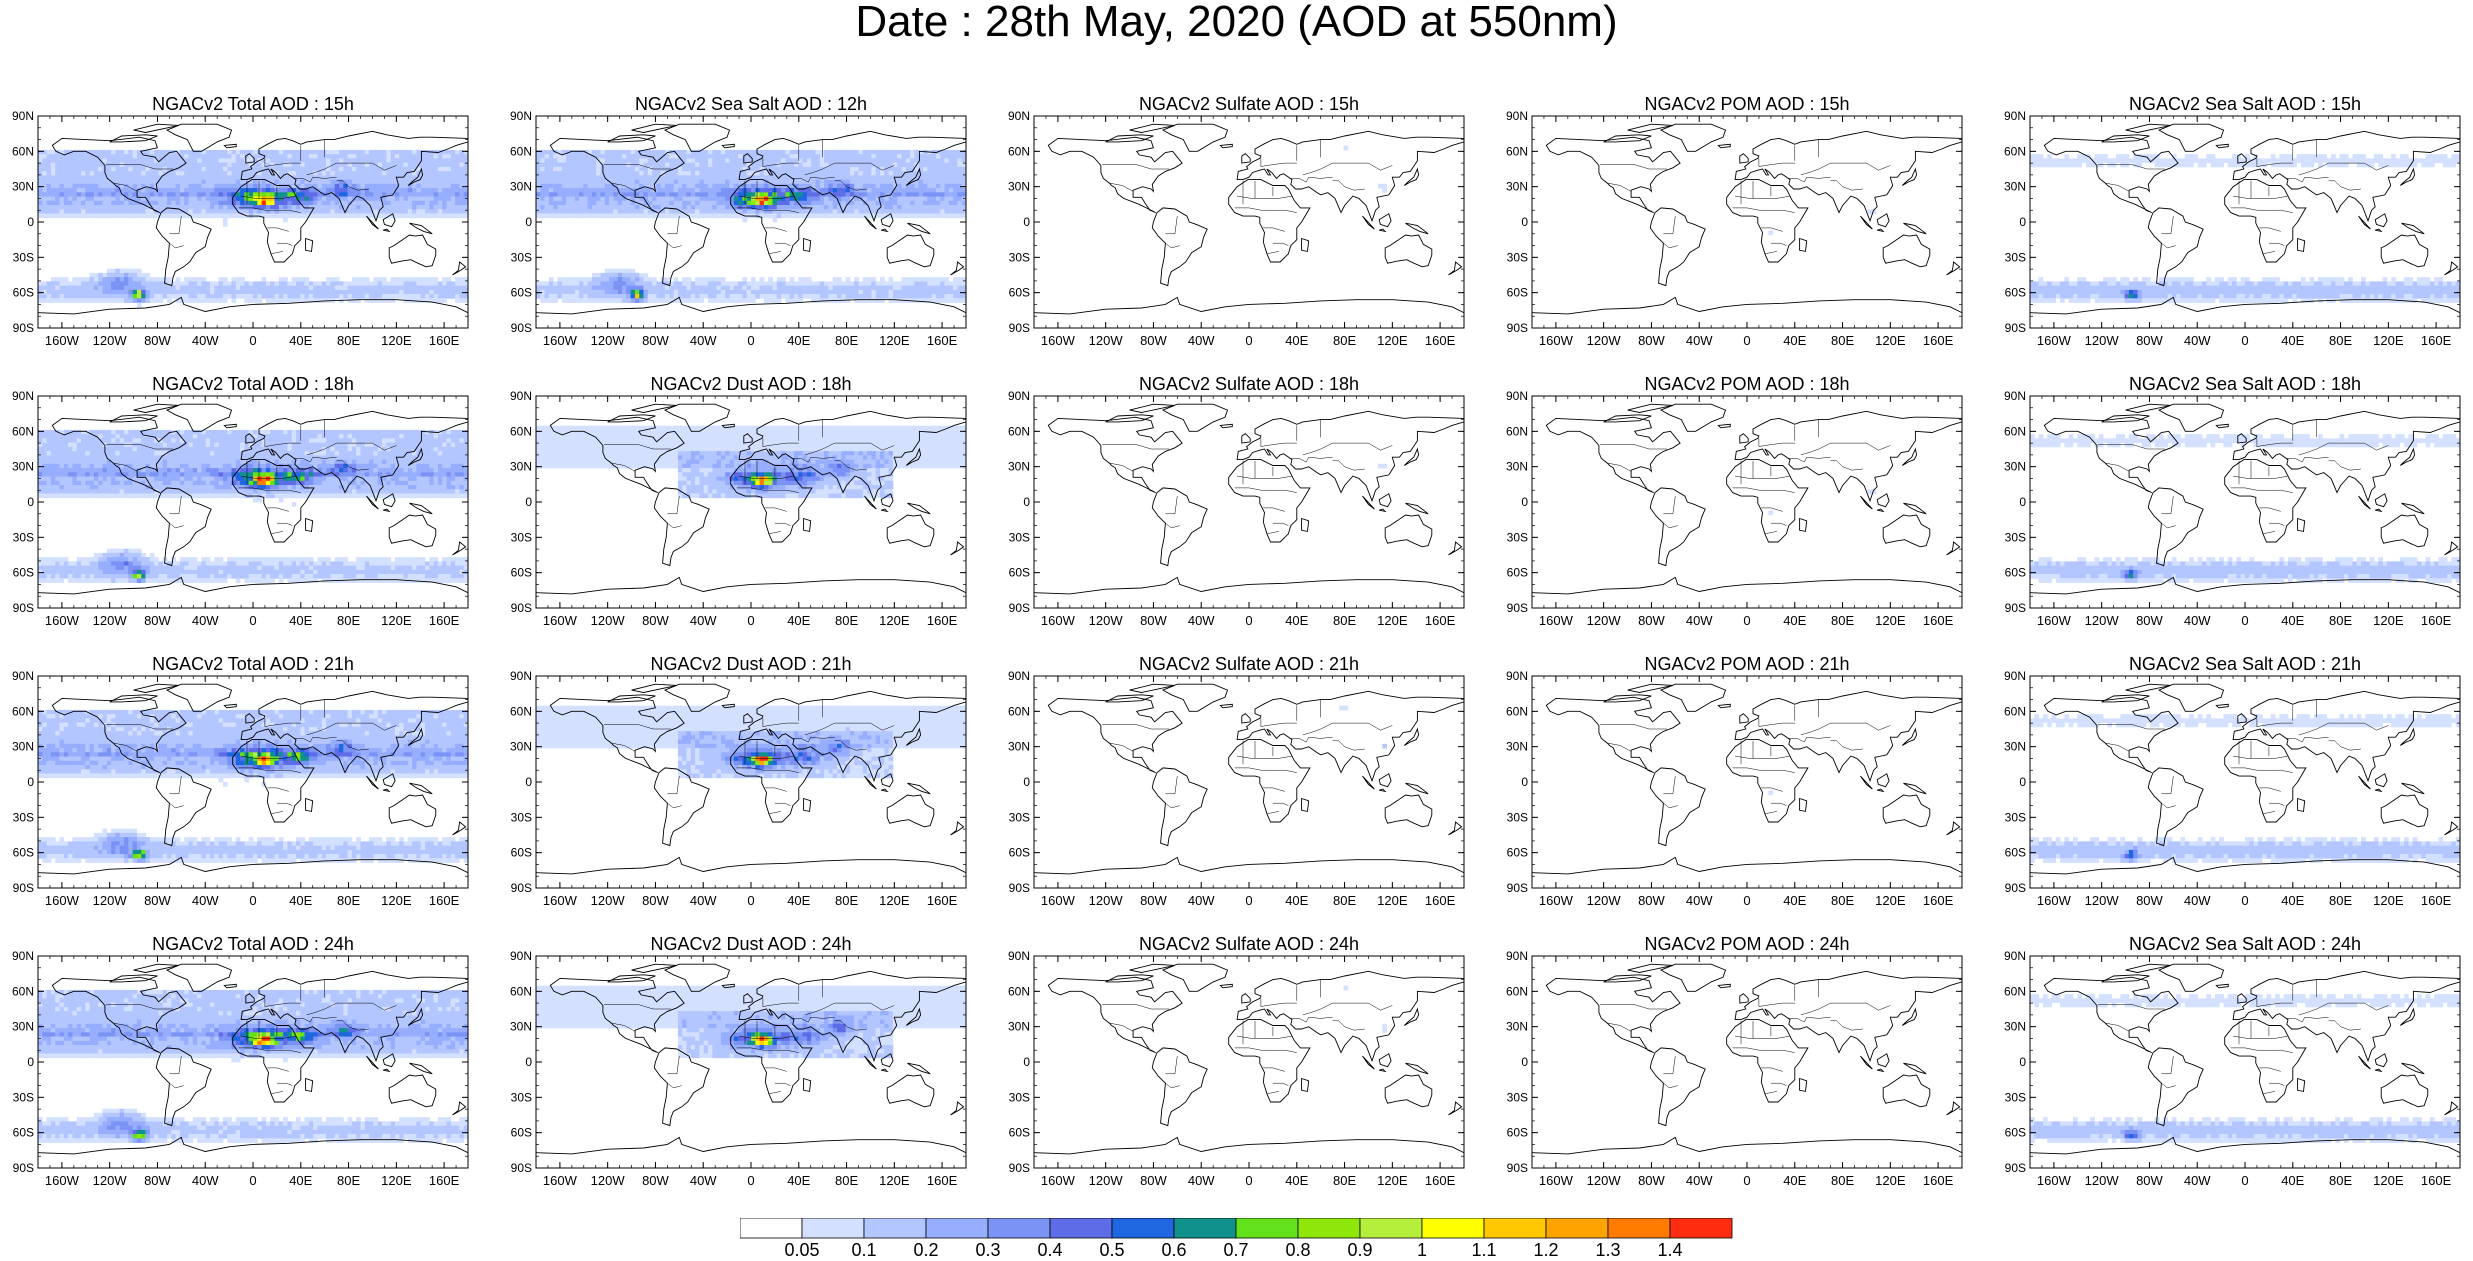 The width and height of the screenshot is (2473, 1261). I want to click on lon-tick-label: 120W, so click(1106, 340).